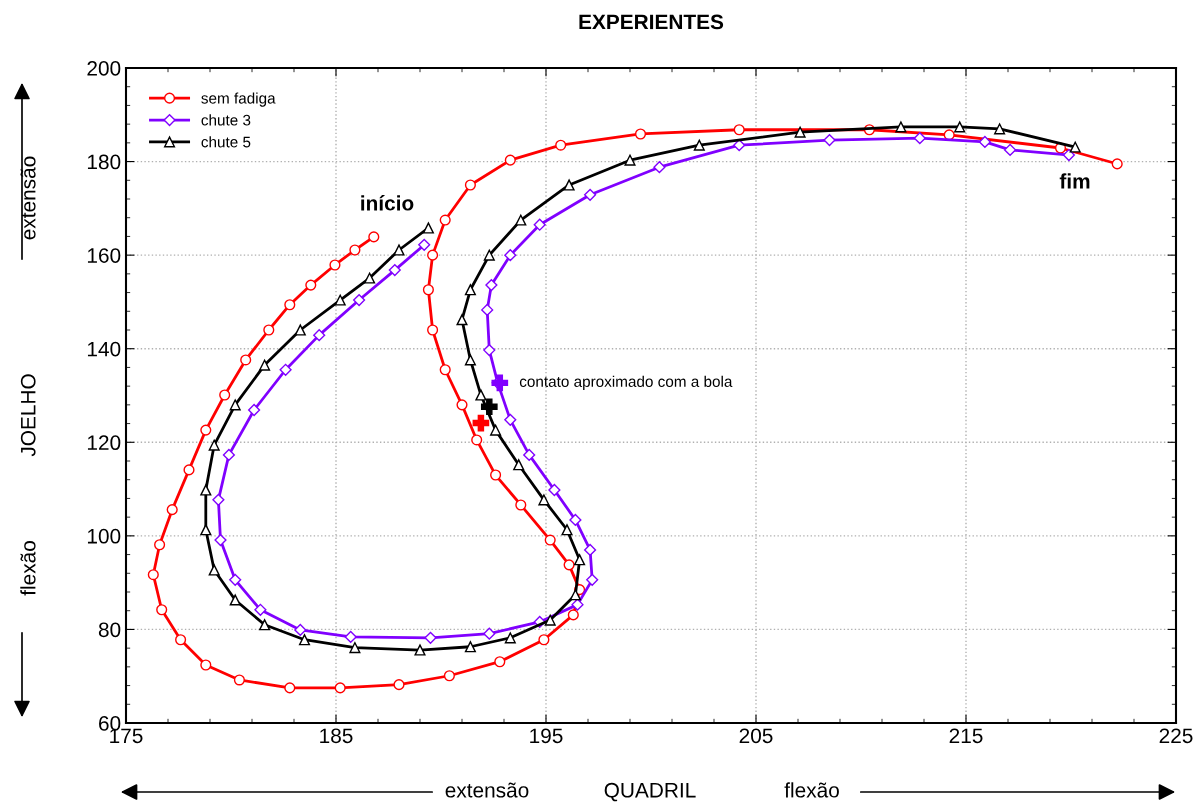  I want to click on legend-label: sem fadiga, so click(238, 99).